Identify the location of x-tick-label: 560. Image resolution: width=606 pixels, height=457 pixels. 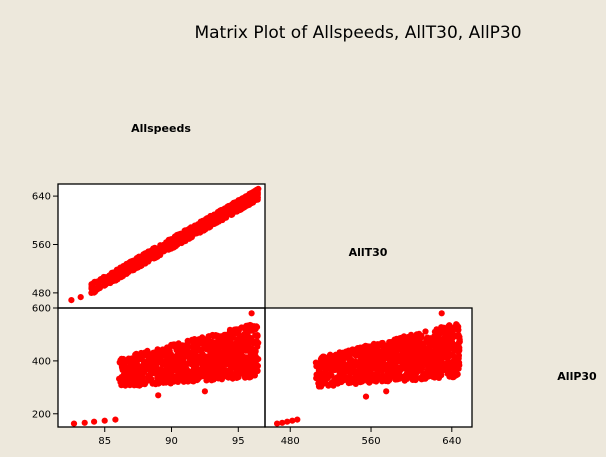
(370, 441).